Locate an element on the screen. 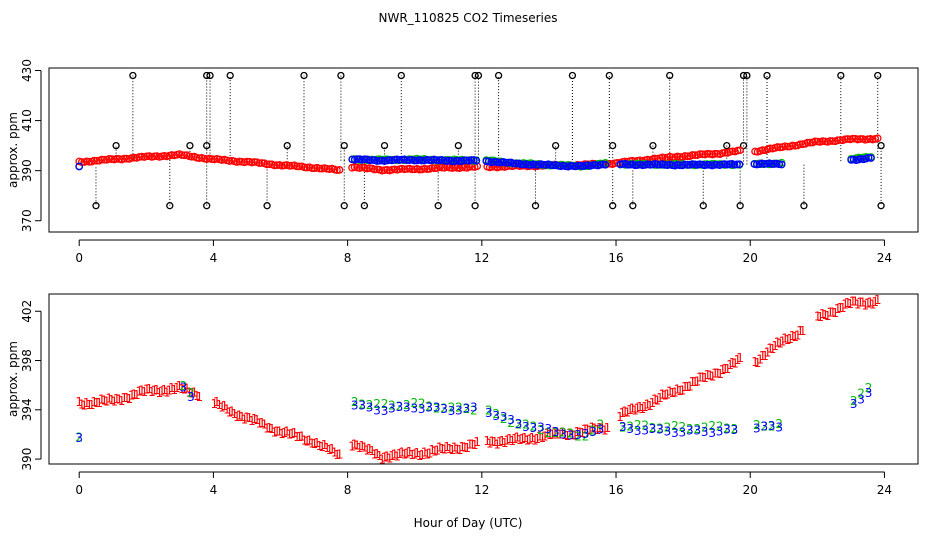 The width and height of the screenshot is (936, 540). y-tick-label: 390 is located at coordinates (27, 459).